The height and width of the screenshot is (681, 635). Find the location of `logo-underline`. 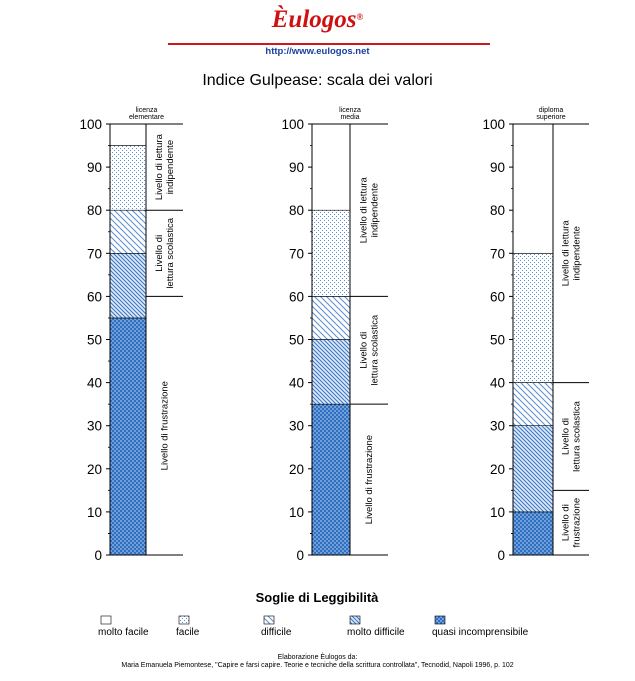

logo-underline is located at coordinates (329, 44).